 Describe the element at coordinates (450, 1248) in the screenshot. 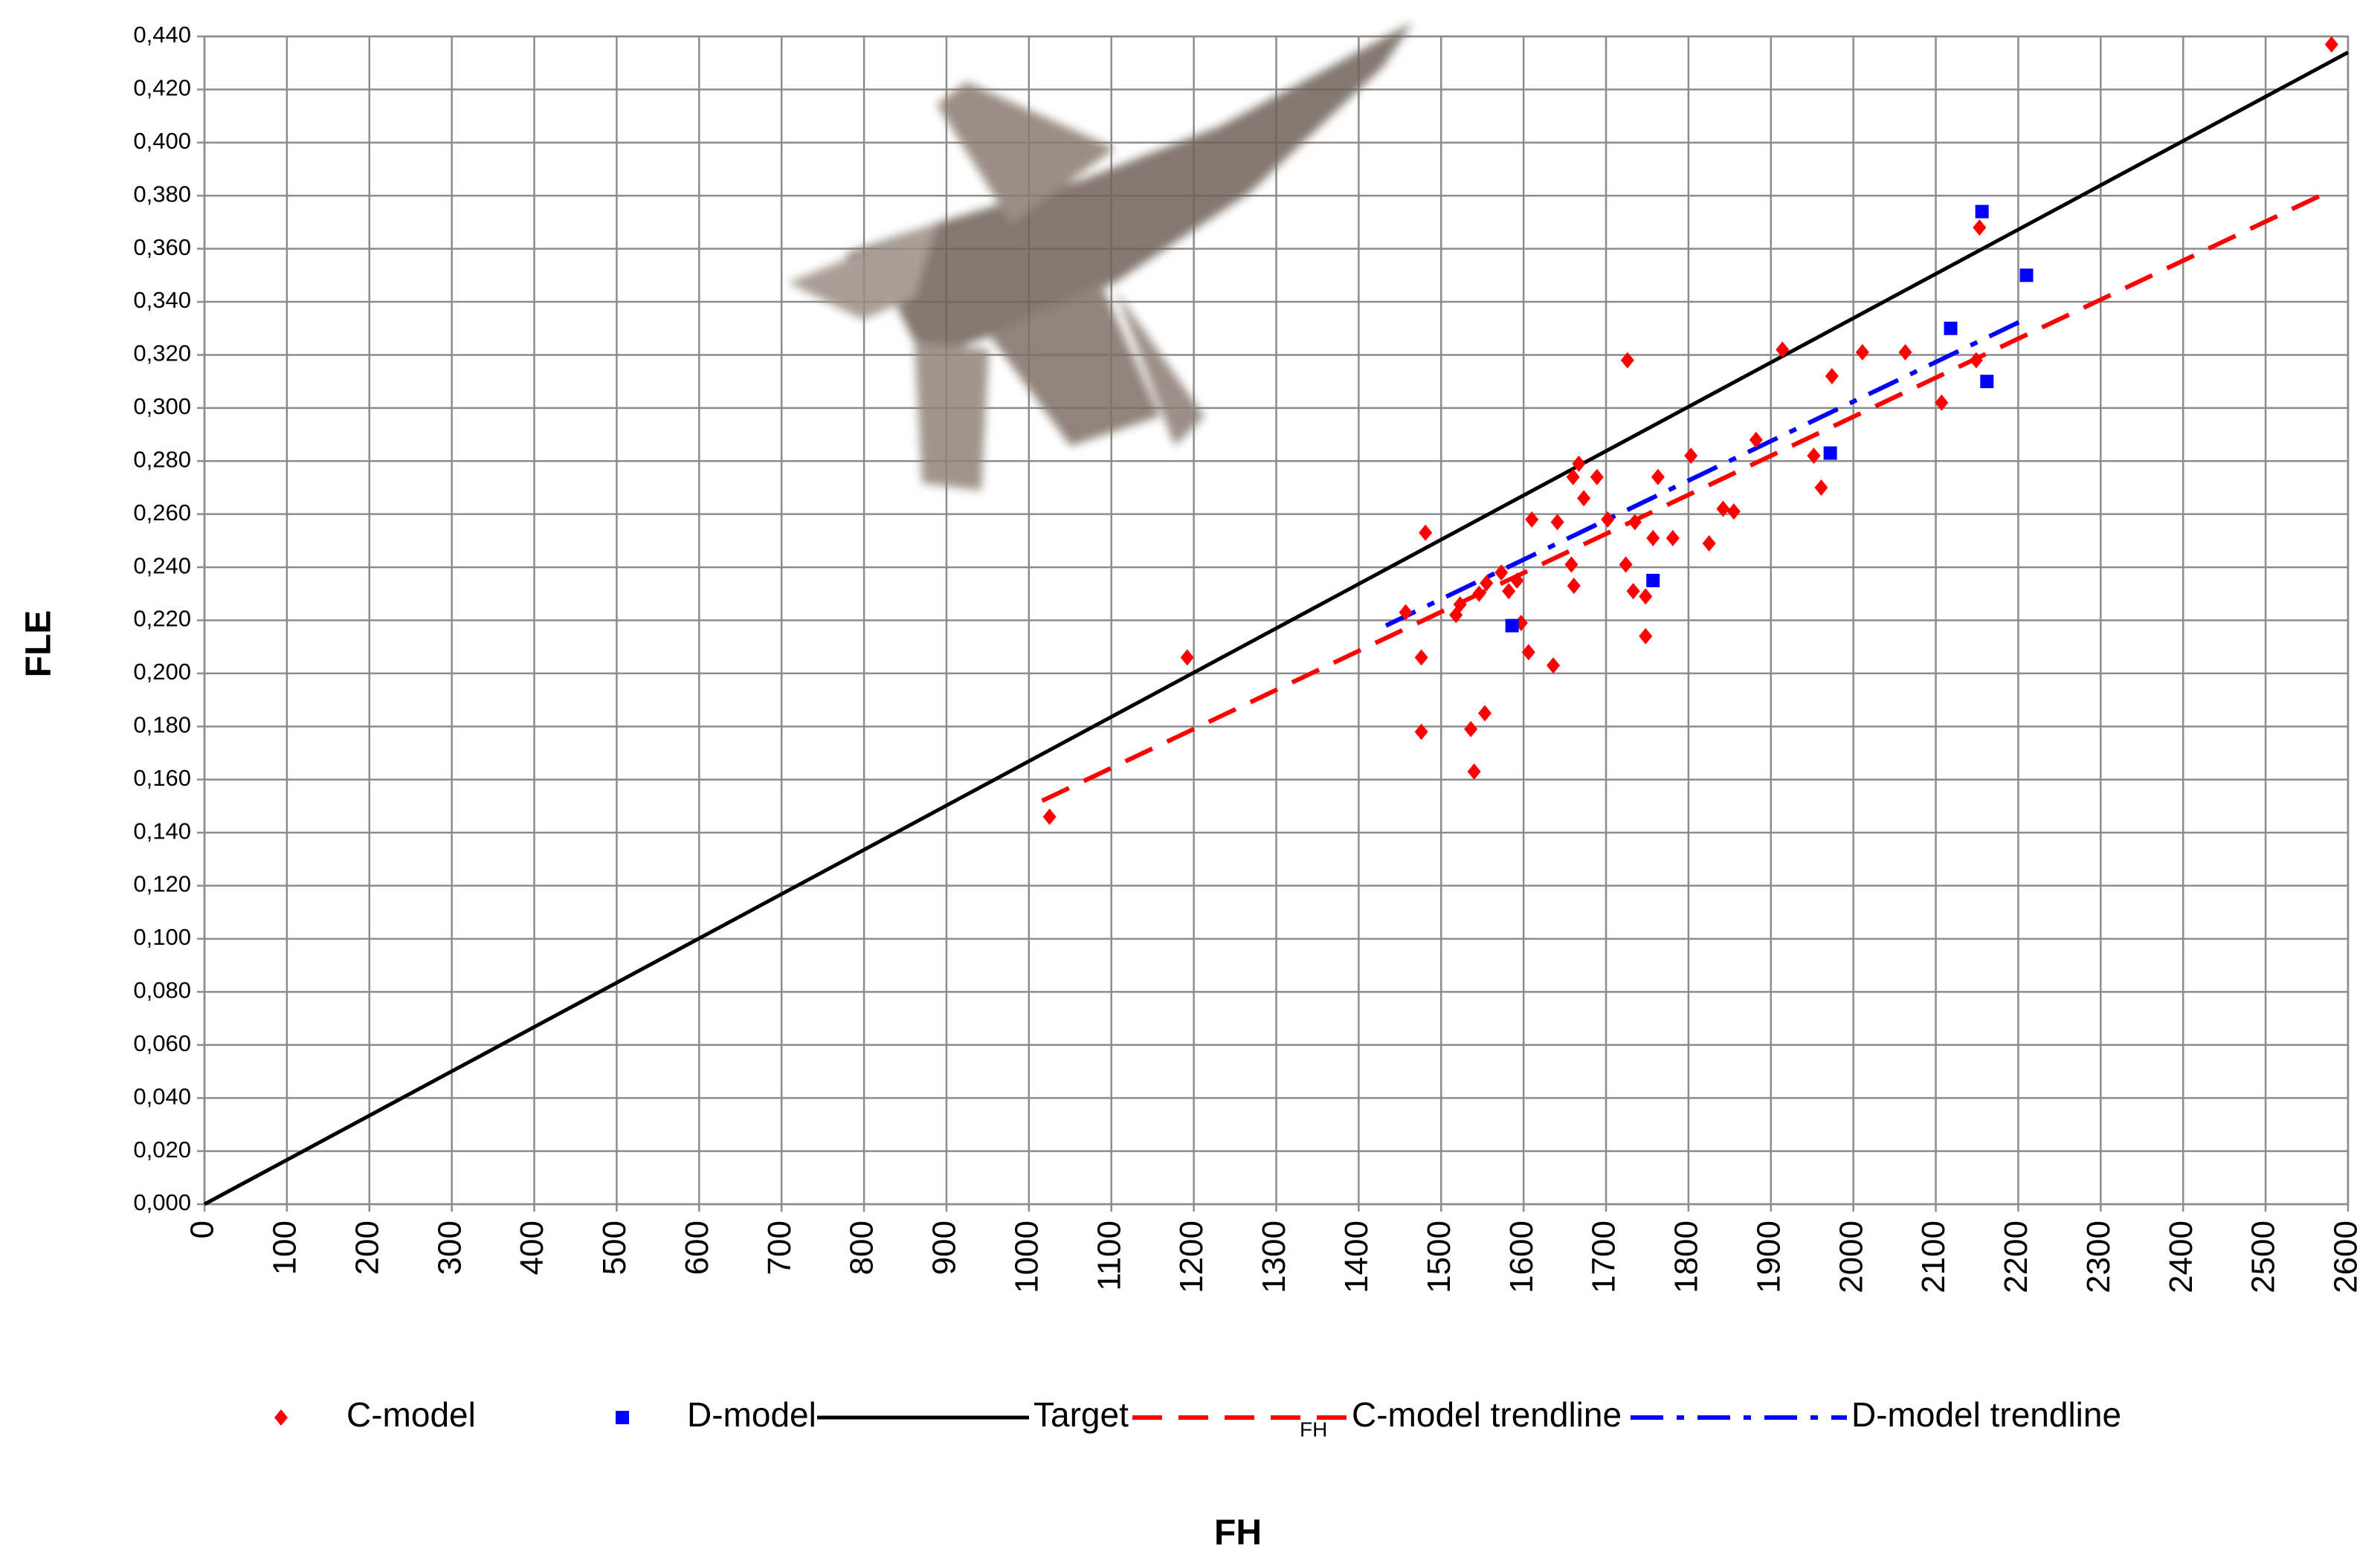

I see `x-tick-label: 300` at that location.